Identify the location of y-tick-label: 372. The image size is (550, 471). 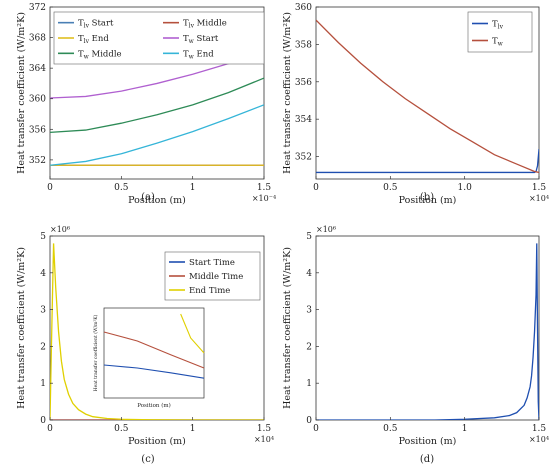
(37, 8).